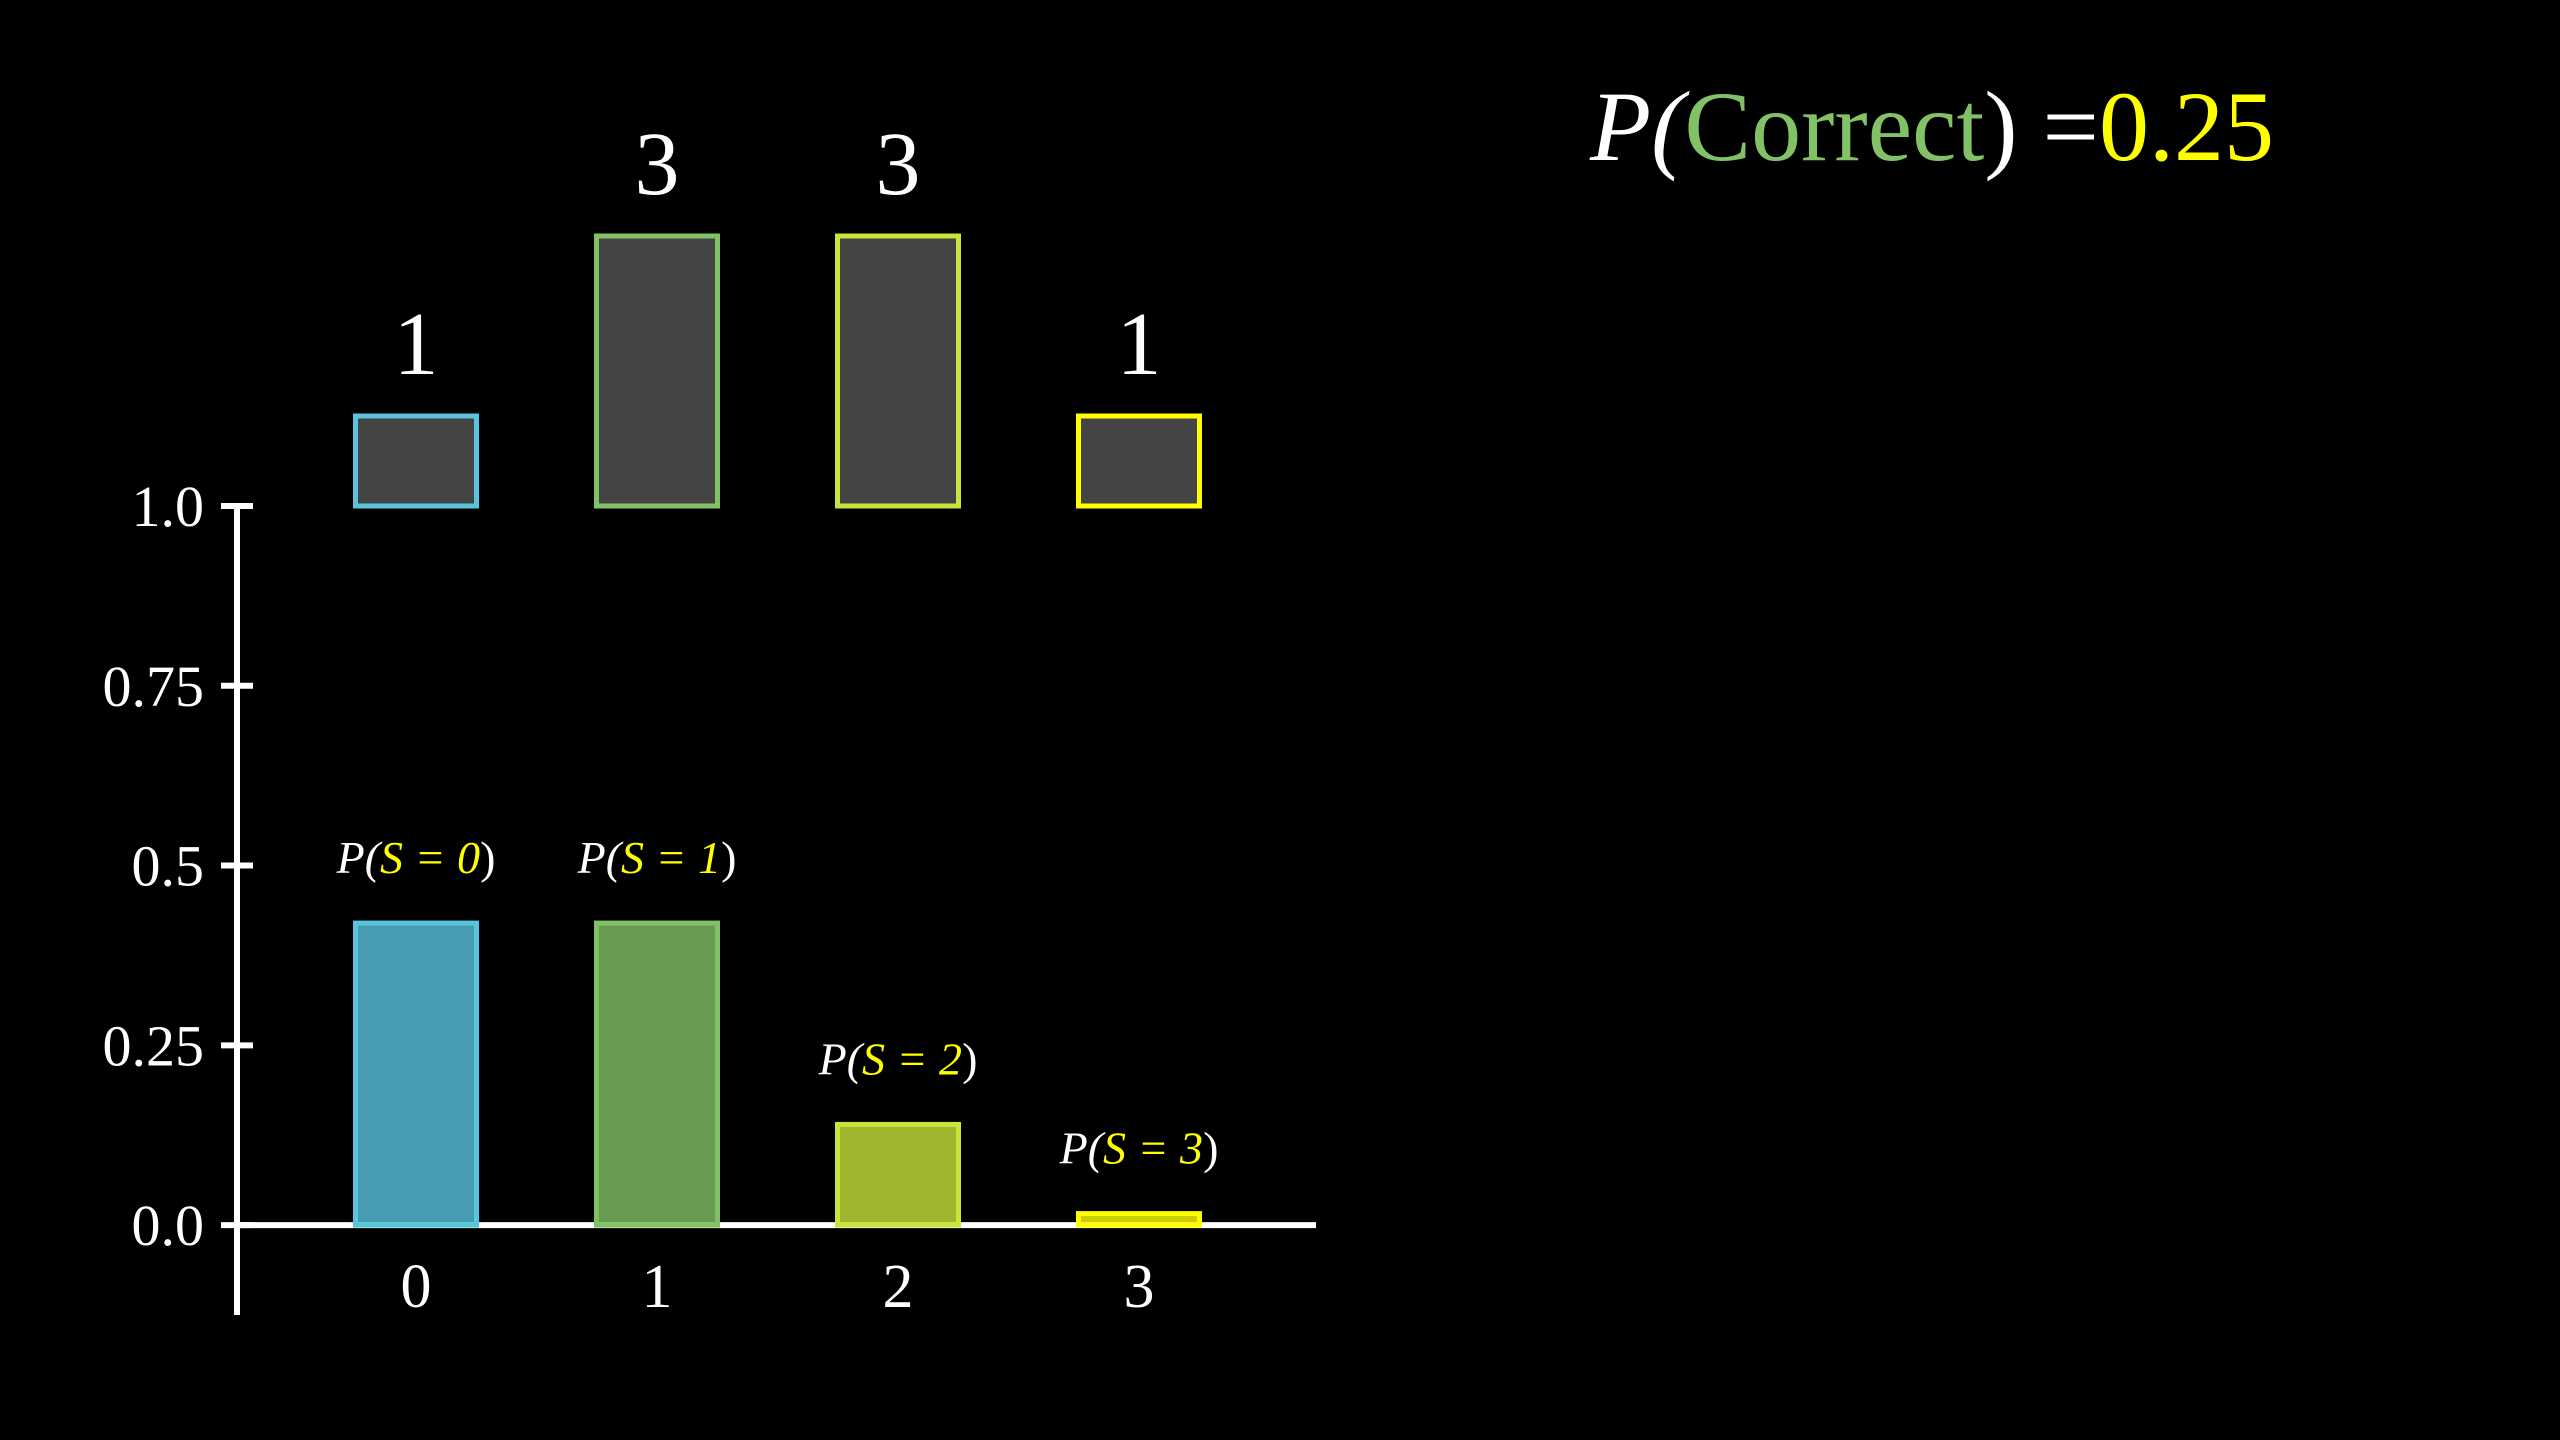 This screenshot has width=2560, height=1440. Describe the element at coordinates (1139, 1287) in the screenshot. I see `x-tick-label: 3` at that location.